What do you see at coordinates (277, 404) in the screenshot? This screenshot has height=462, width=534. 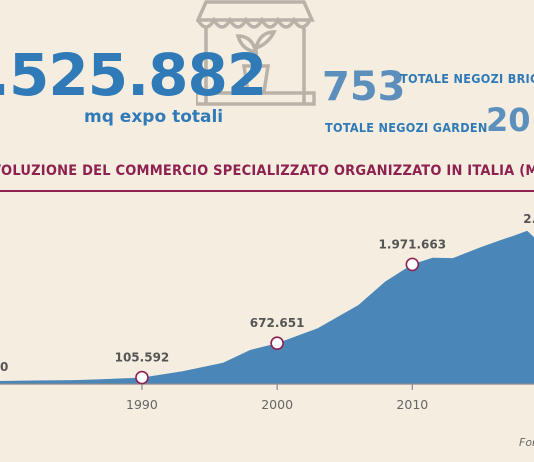 I see `x-tick-label: 2000` at bounding box center [277, 404].